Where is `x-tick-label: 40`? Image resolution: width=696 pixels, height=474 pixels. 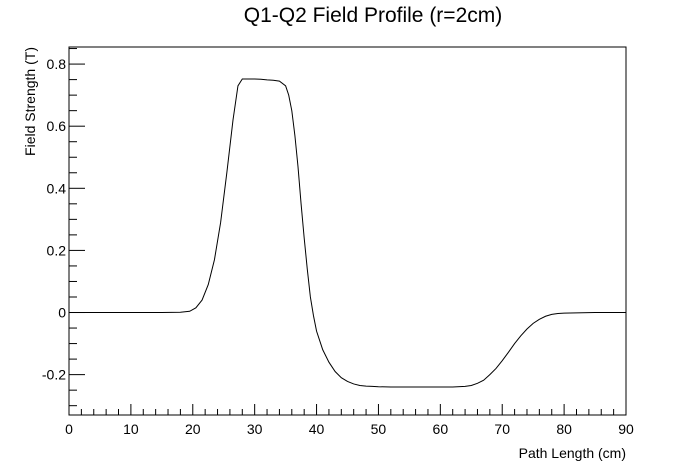
x-tick-label: 40 is located at coordinates (317, 429).